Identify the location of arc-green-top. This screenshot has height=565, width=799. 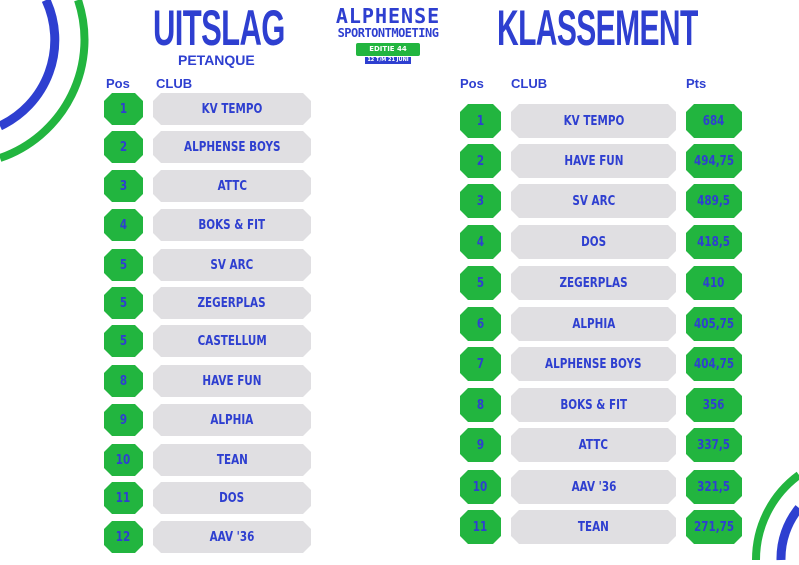
(44, 81).